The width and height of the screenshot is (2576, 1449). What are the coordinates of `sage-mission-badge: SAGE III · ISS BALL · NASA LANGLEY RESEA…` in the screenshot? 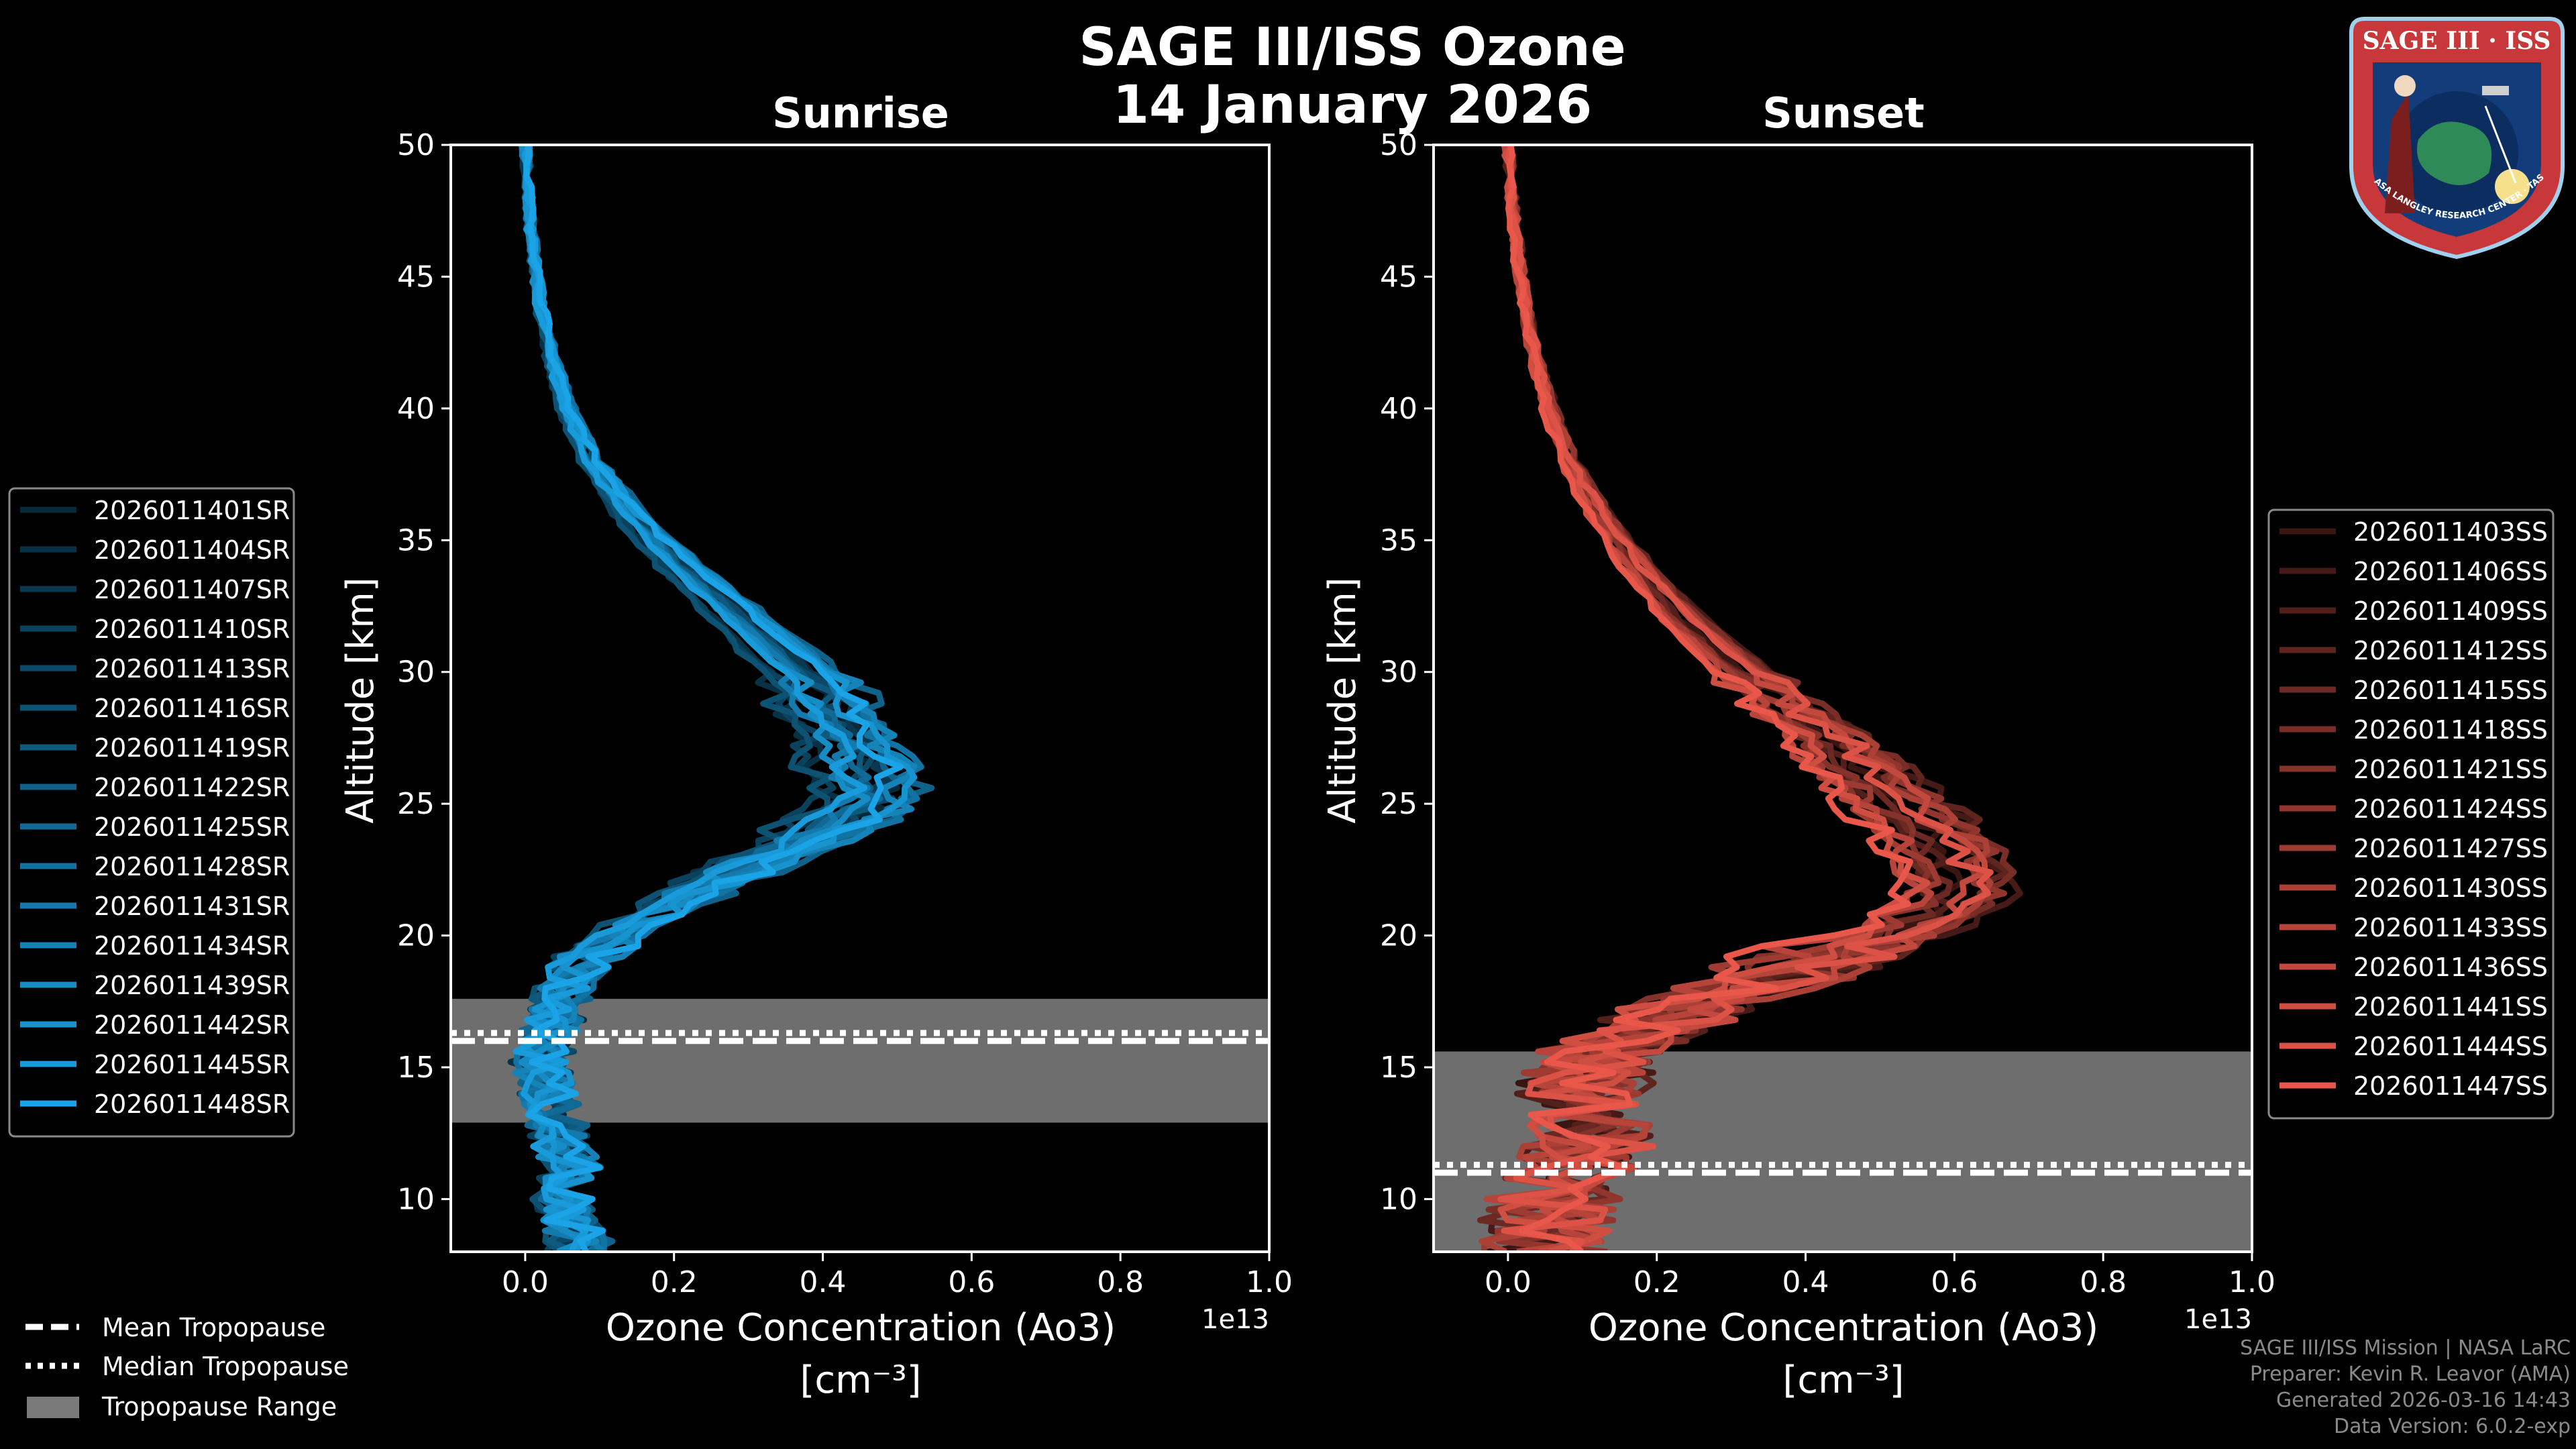 It's located at (2455, 136).